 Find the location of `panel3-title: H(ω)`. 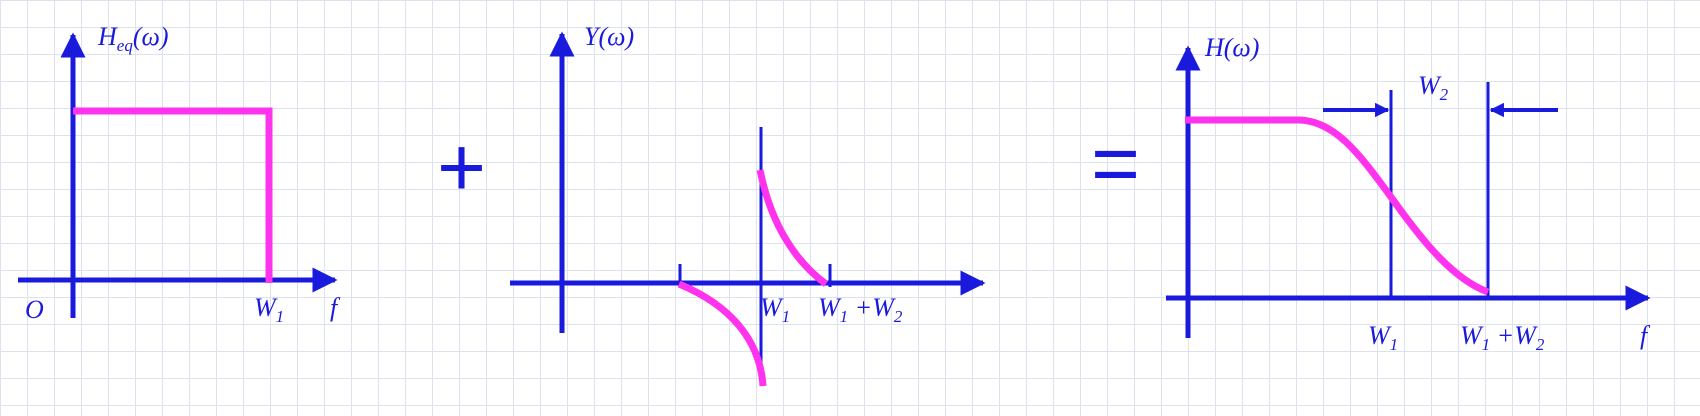

panel3-title: H(ω) is located at coordinates (1231, 47).